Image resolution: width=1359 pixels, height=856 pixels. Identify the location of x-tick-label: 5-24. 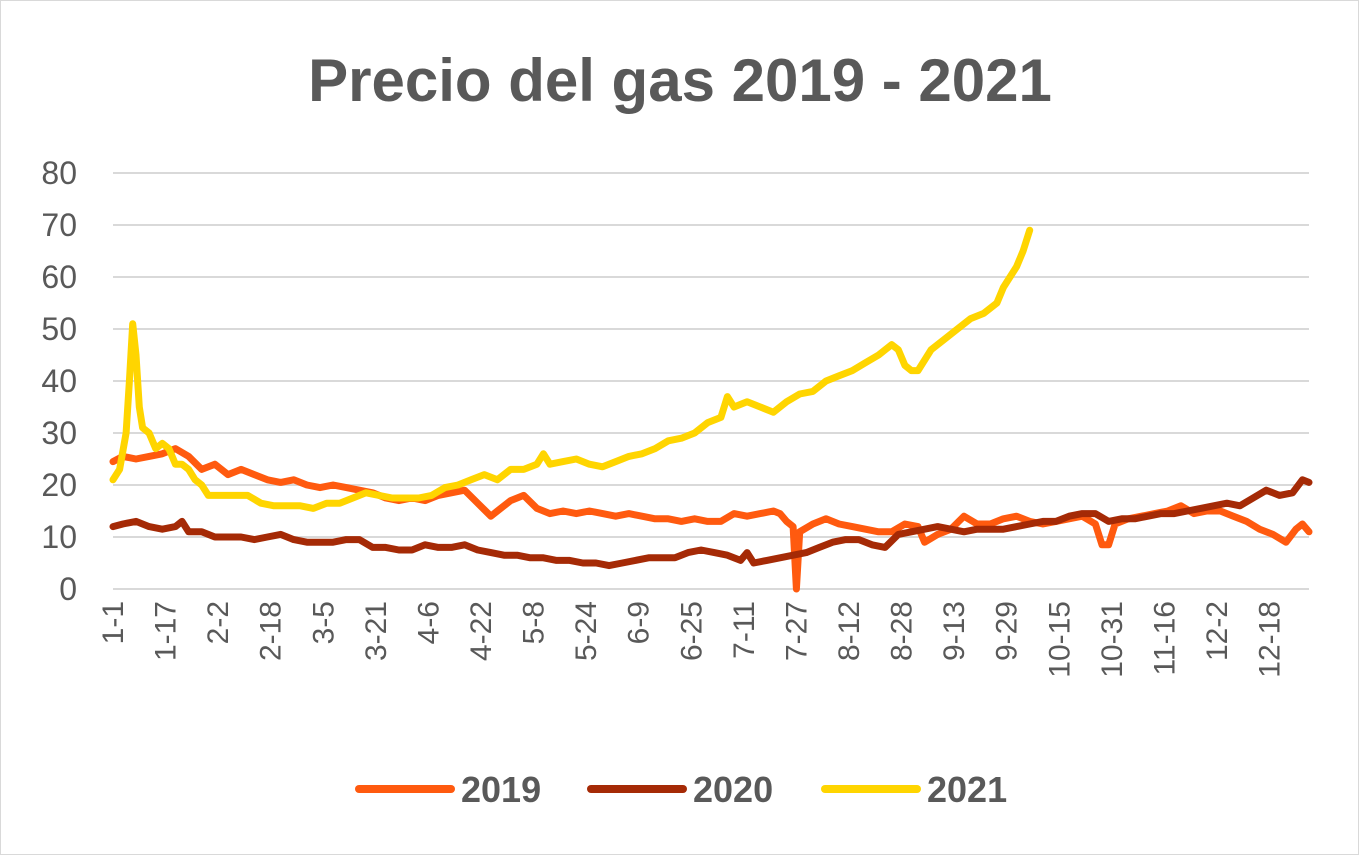
(586, 631).